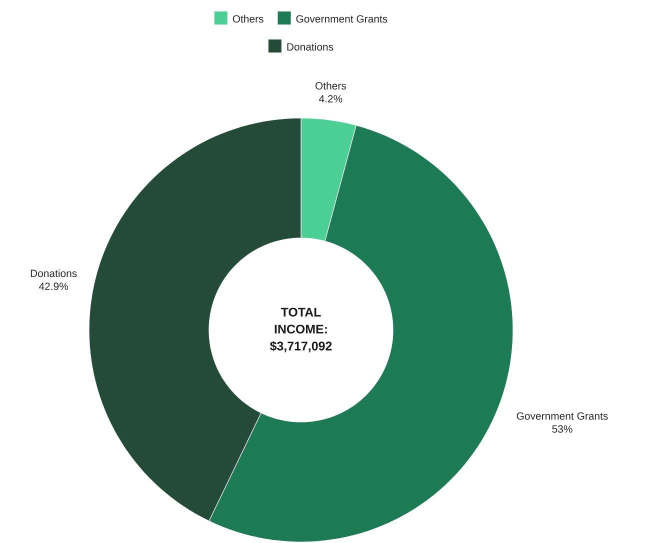 The image size is (656, 543). I want to click on data-label: 53%, so click(562, 429).